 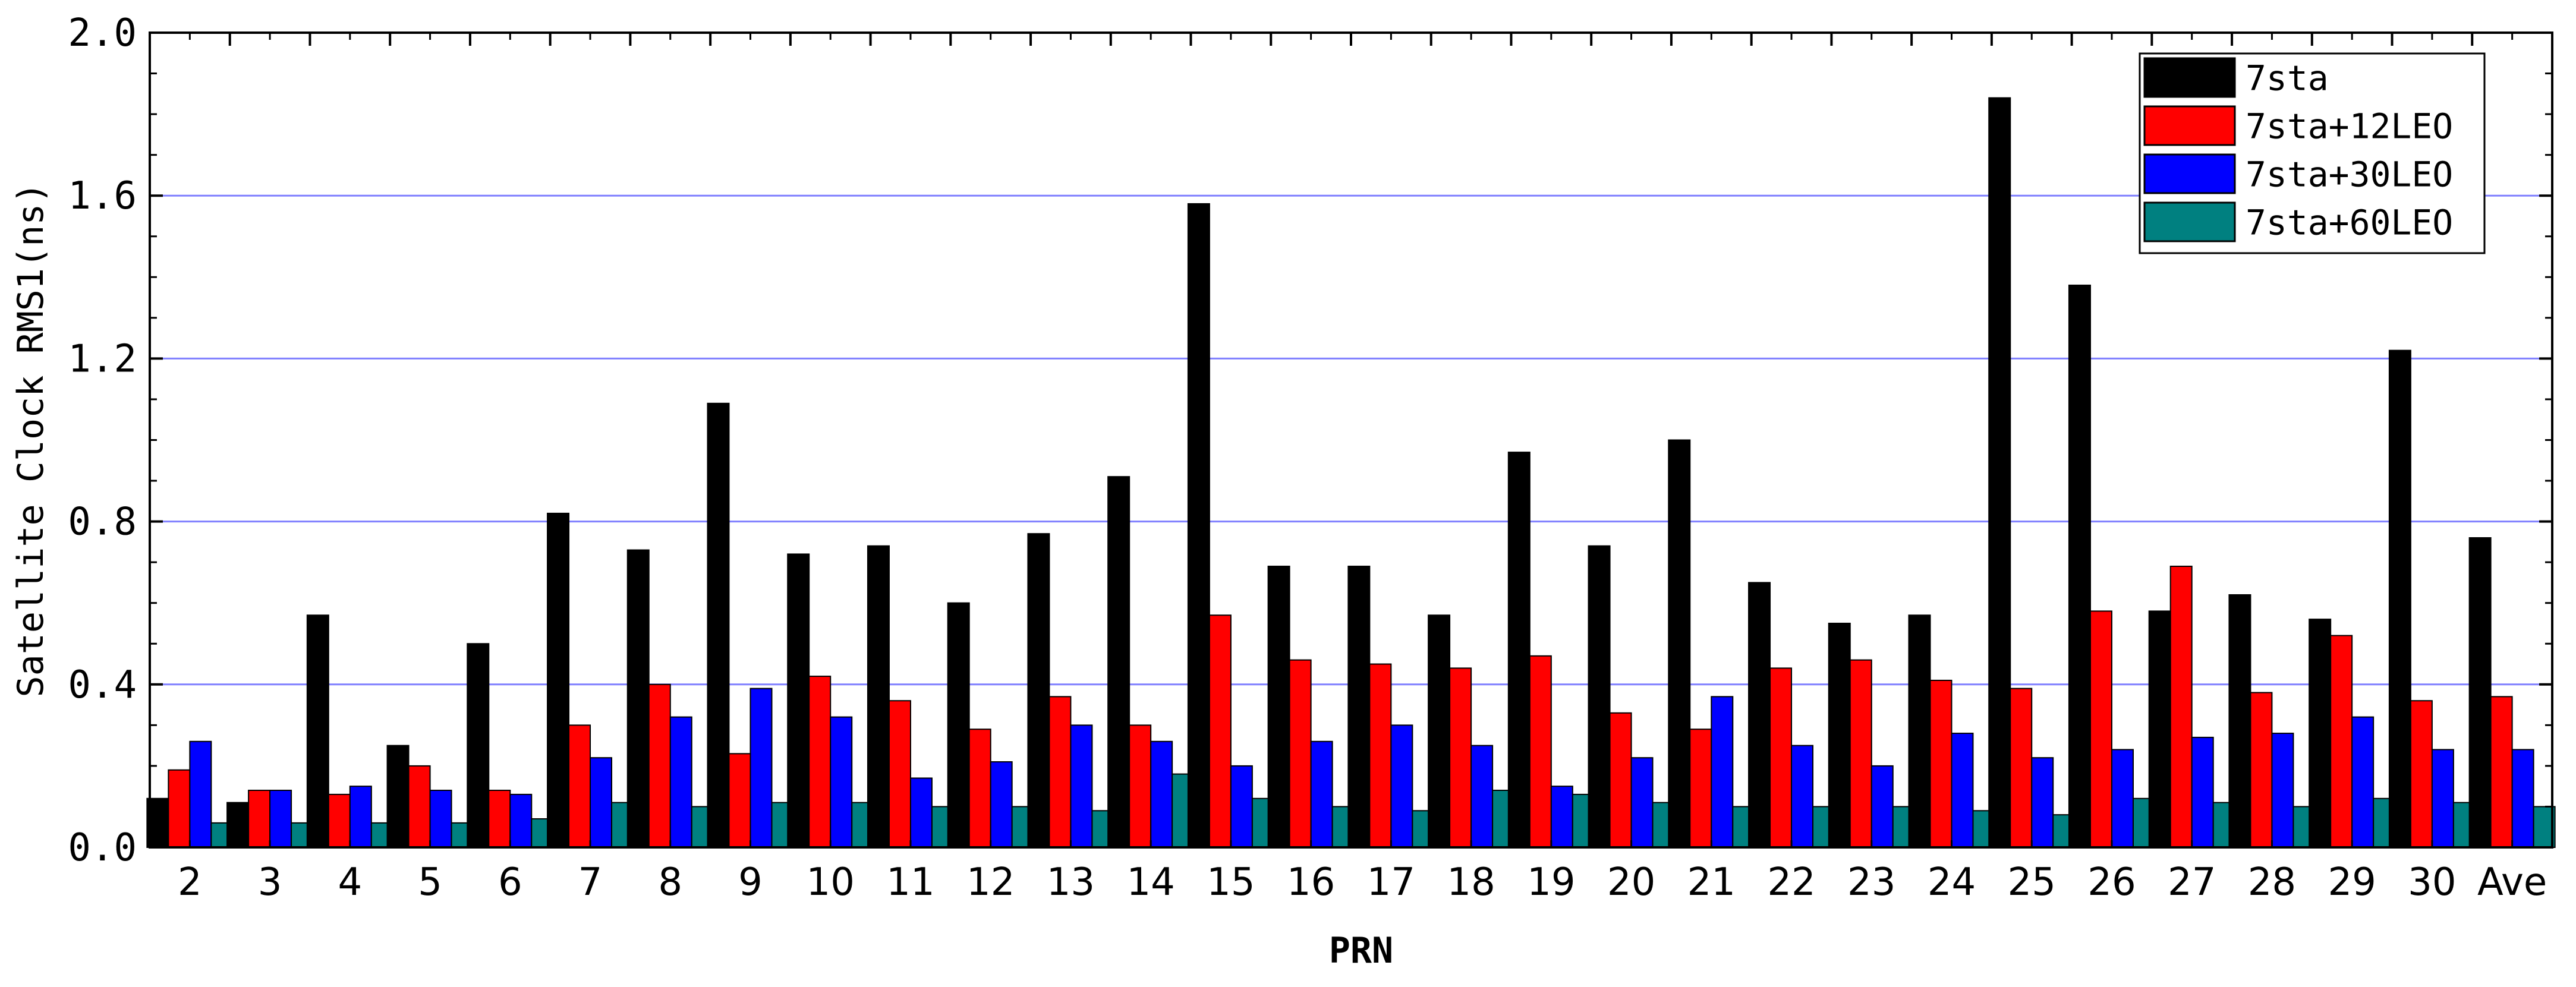 I want to click on x-tick-label: 28, so click(x=2272, y=882).